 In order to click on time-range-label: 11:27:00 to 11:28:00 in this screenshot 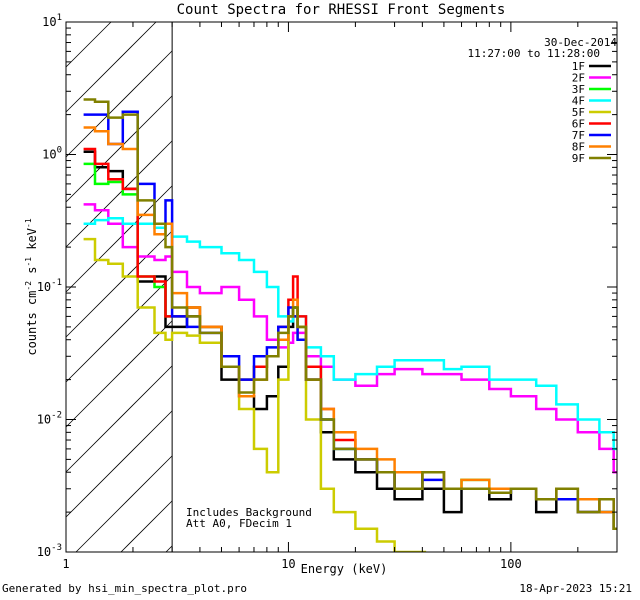, I will do `click(534, 53)`.